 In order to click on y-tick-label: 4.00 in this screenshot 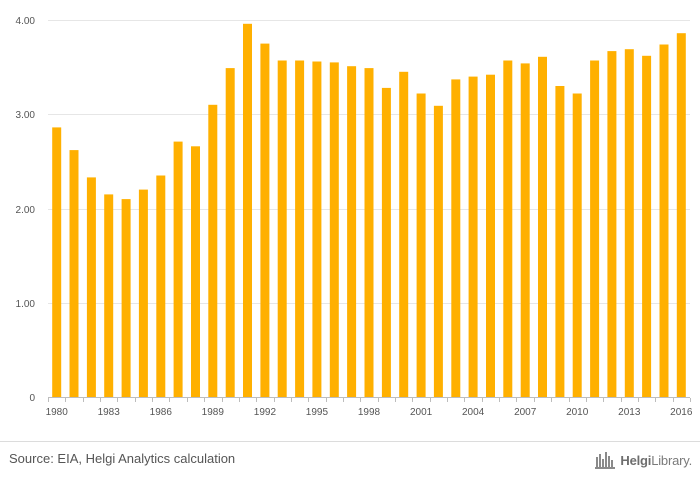, I will do `click(26, 21)`.